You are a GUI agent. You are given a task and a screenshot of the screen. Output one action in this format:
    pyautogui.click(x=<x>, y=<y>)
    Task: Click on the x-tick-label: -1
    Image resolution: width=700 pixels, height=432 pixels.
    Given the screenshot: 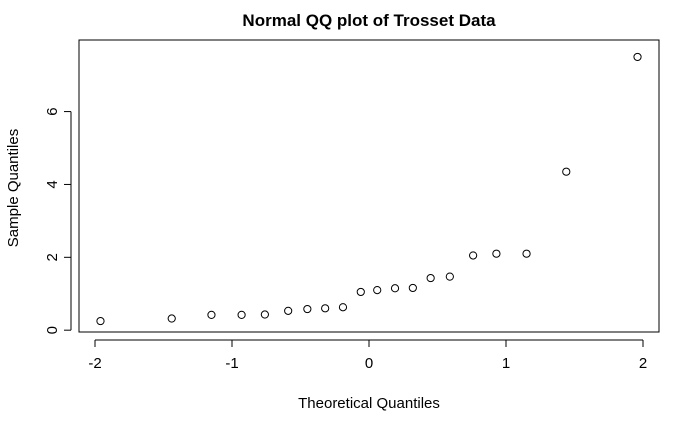 What is the action you would take?
    pyautogui.click(x=231, y=363)
    